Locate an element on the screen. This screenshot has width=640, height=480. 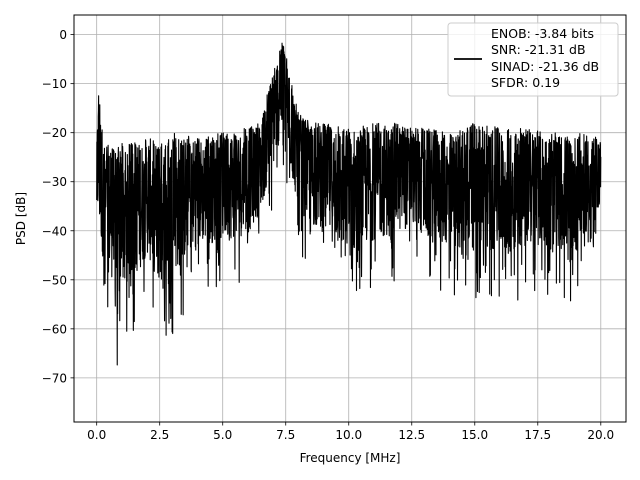
legend-sinad: SINAD: -21.36 dB is located at coordinates (545, 66).